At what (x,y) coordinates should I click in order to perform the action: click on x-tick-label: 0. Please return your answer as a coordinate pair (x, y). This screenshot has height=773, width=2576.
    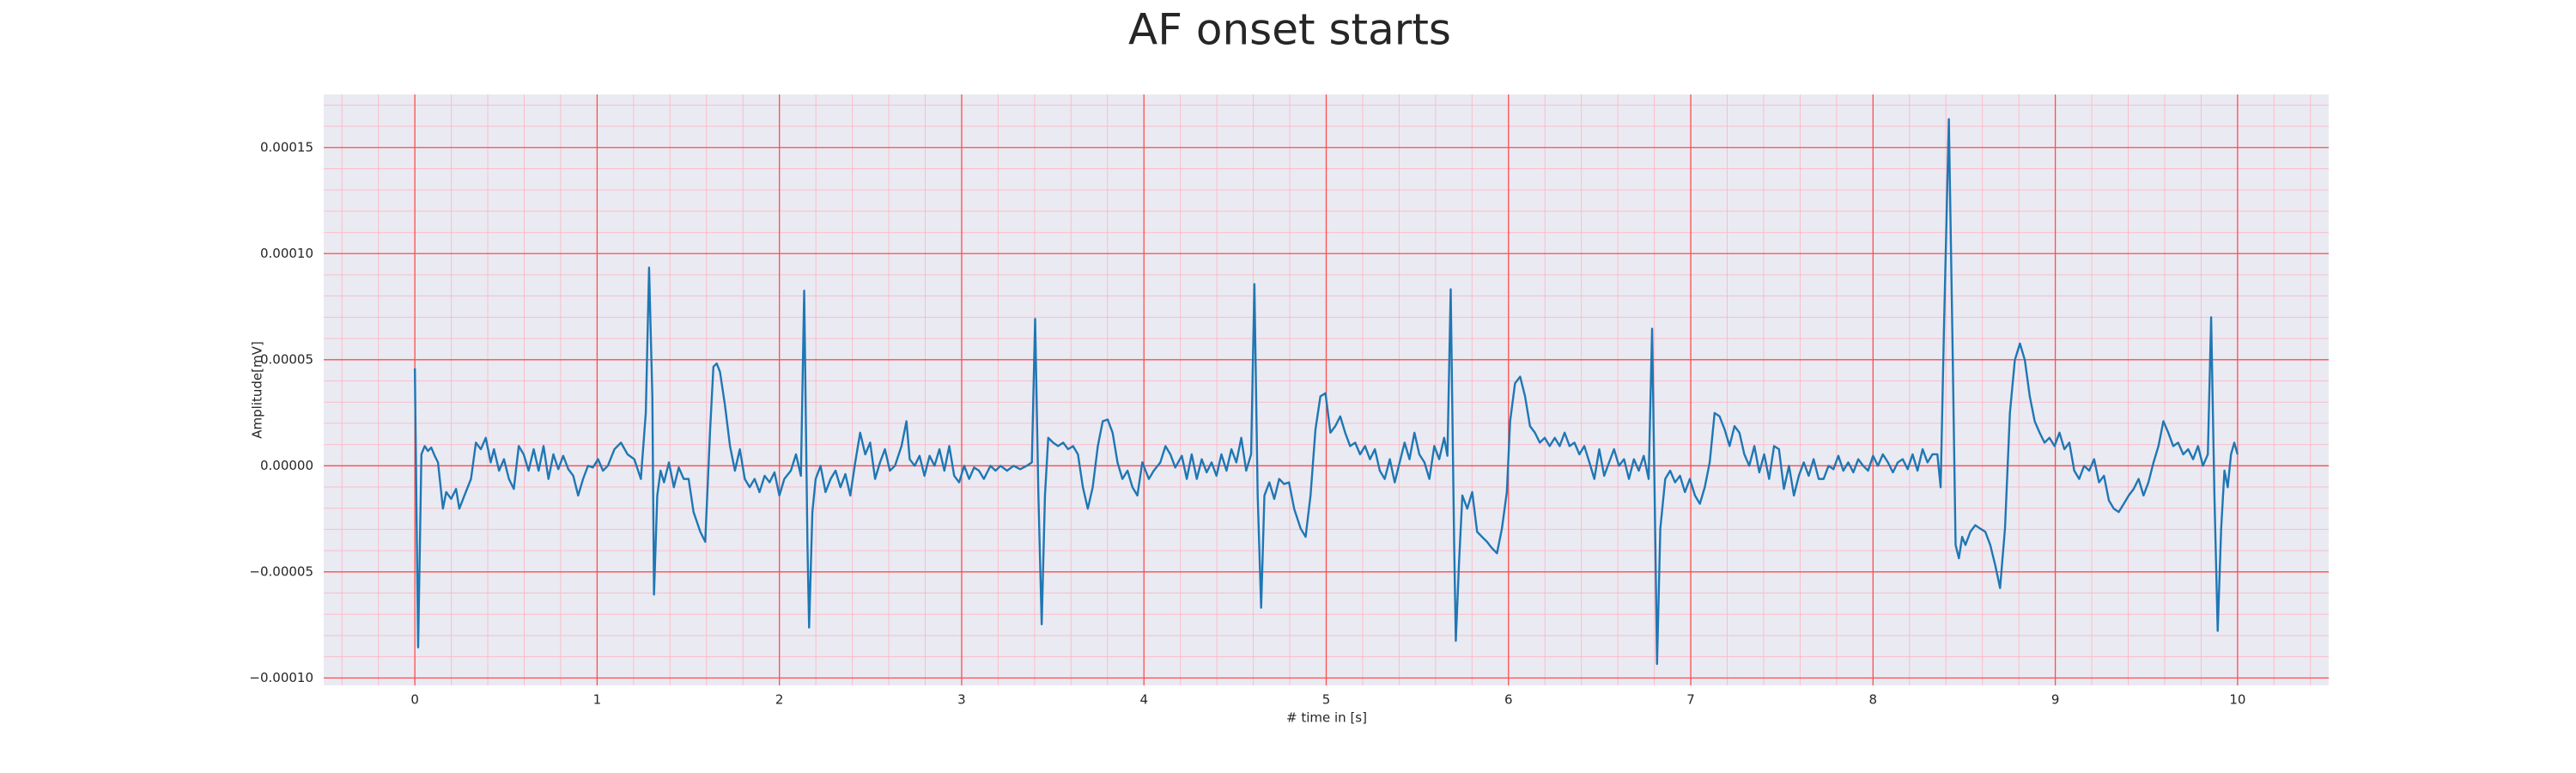
    Looking at the image, I should click on (414, 700).